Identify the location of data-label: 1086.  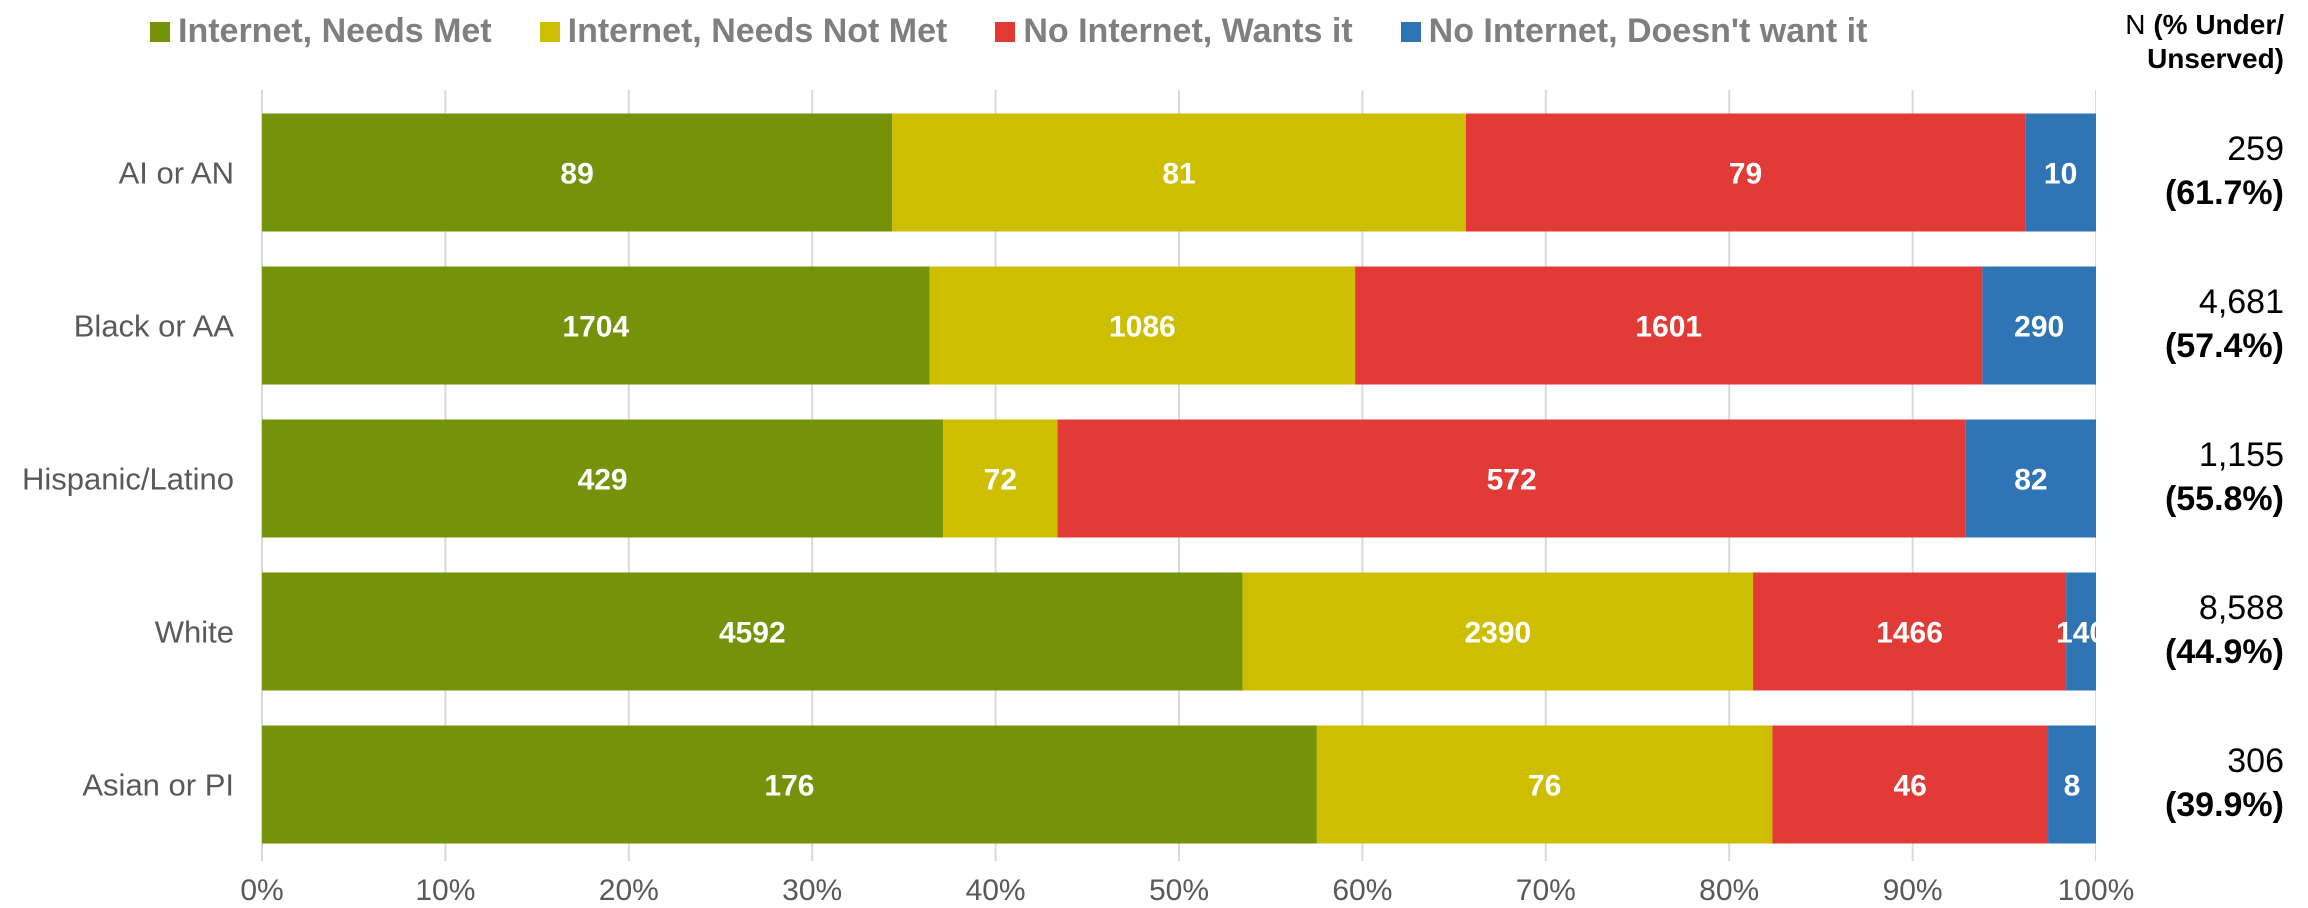
(1142, 327).